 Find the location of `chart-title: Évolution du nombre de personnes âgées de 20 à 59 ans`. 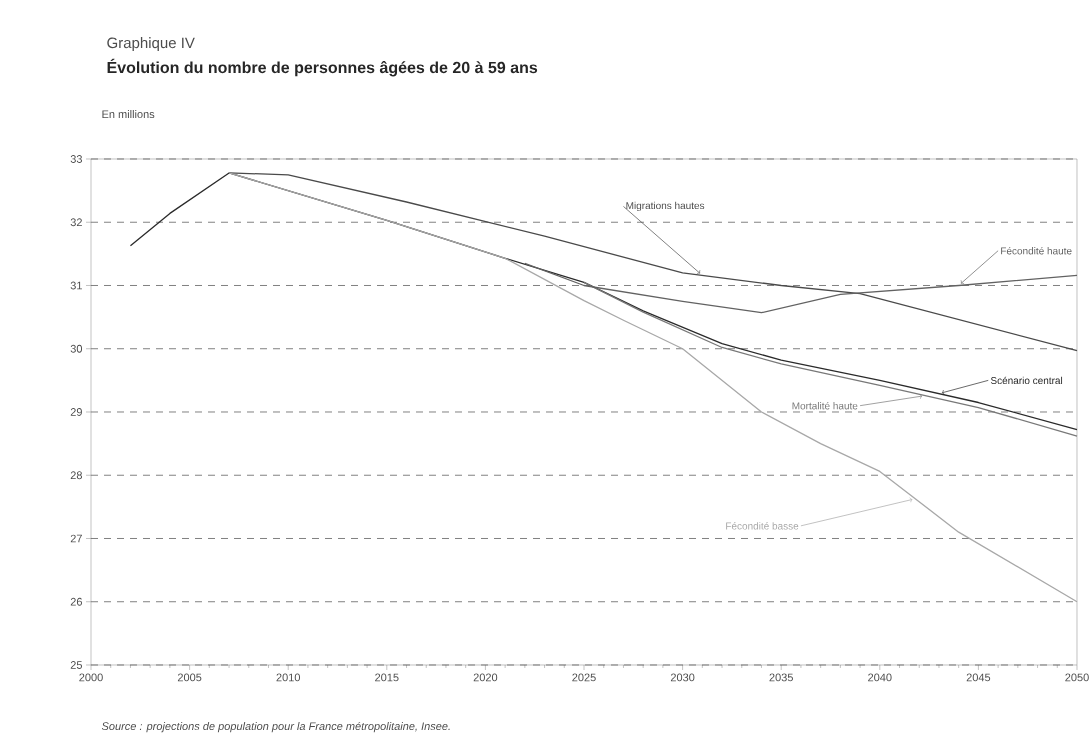

chart-title: Évolution du nombre de personnes âgées de 20 à 59 ans is located at coordinates (322, 67).